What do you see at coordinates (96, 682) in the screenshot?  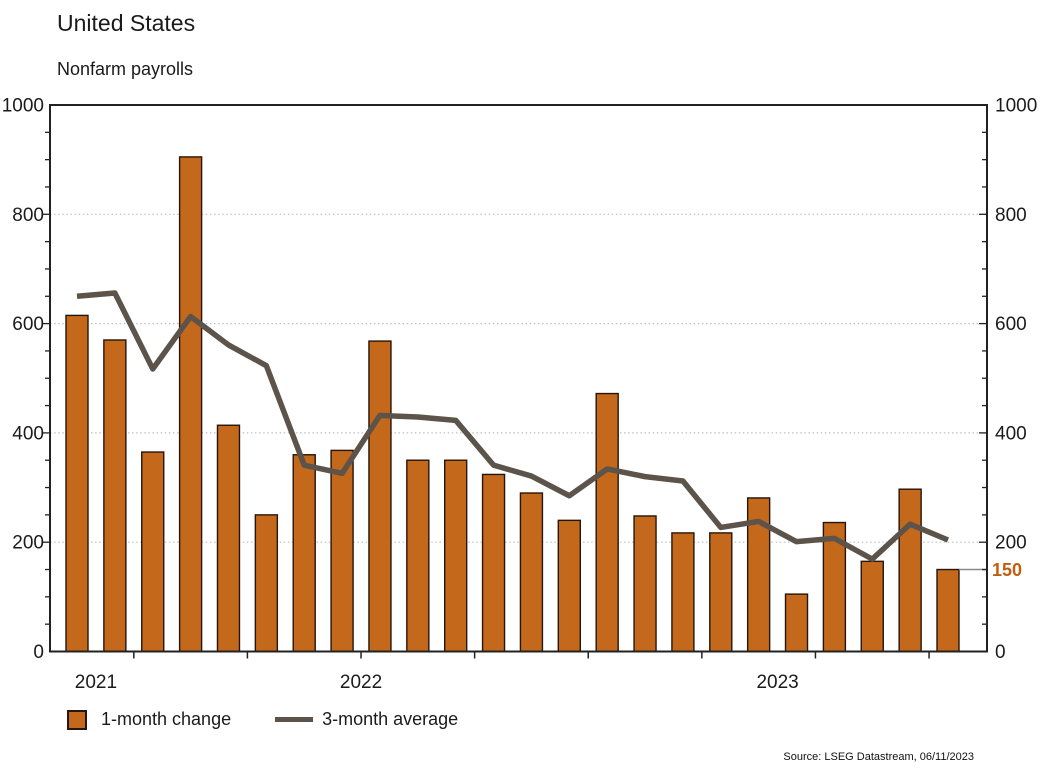 I see `svg-text: 2021` at bounding box center [96, 682].